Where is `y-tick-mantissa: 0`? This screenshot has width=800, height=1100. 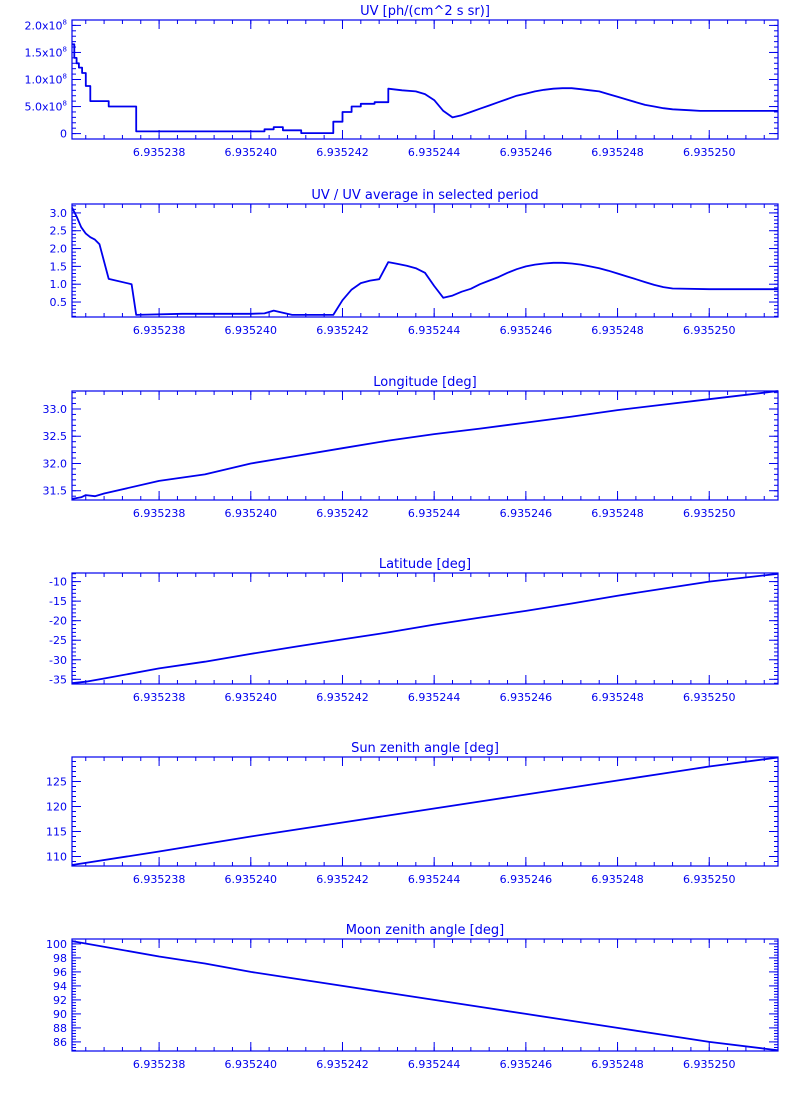
y-tick-mantissa: 0 is located at coordinates (63, 134).